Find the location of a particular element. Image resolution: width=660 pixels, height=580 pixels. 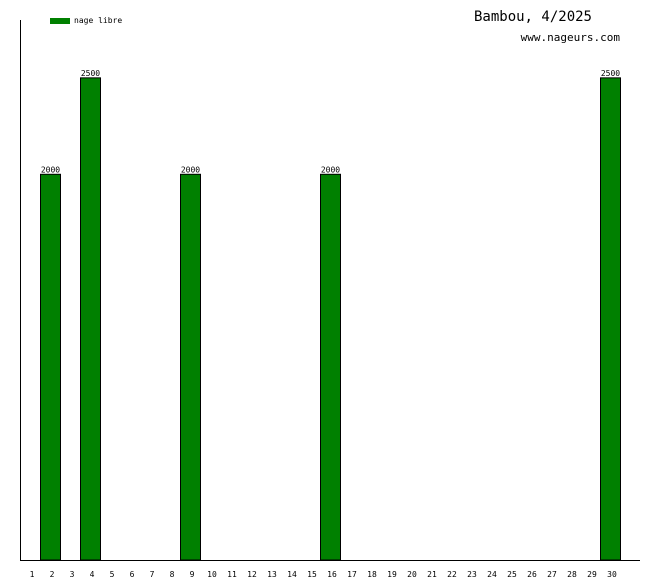

x-tick-label: 12 is located at coordinates (252, 574).